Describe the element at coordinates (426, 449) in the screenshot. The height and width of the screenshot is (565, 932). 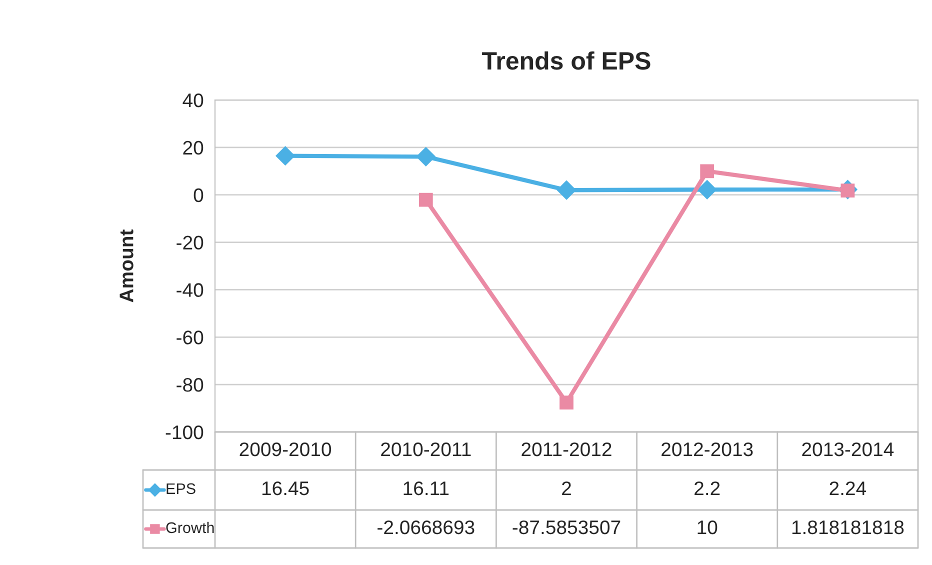
I see `x-tick-label: 2010-2011` at that location.